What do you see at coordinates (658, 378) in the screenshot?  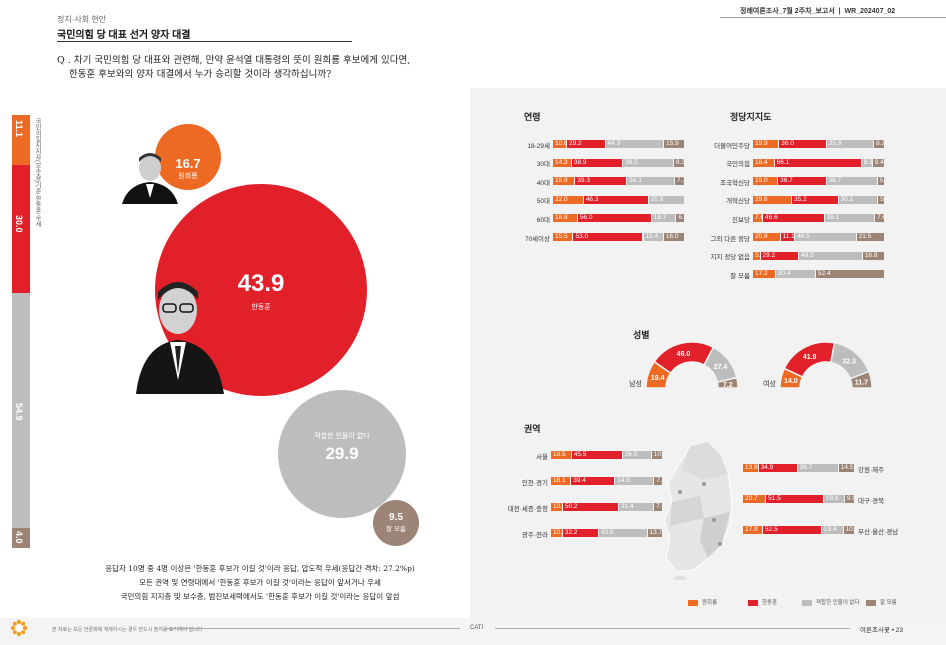 I see `donut-value-label: 19.4` at bounding box center [658, 378].